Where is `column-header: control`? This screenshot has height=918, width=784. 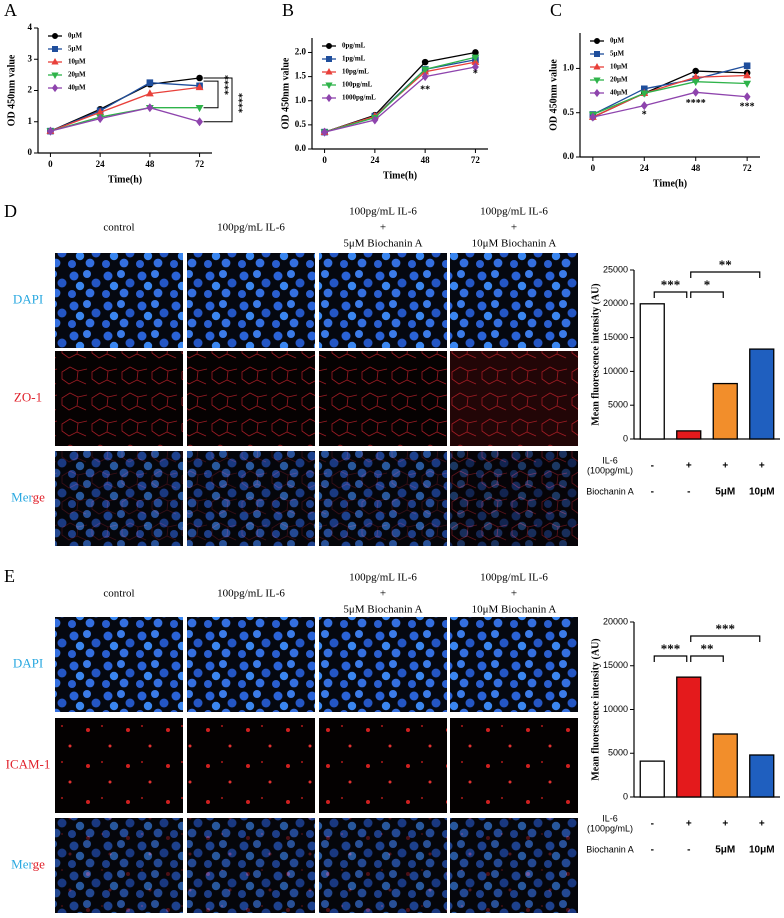 column-header: control is located at coordinates (118, 228).